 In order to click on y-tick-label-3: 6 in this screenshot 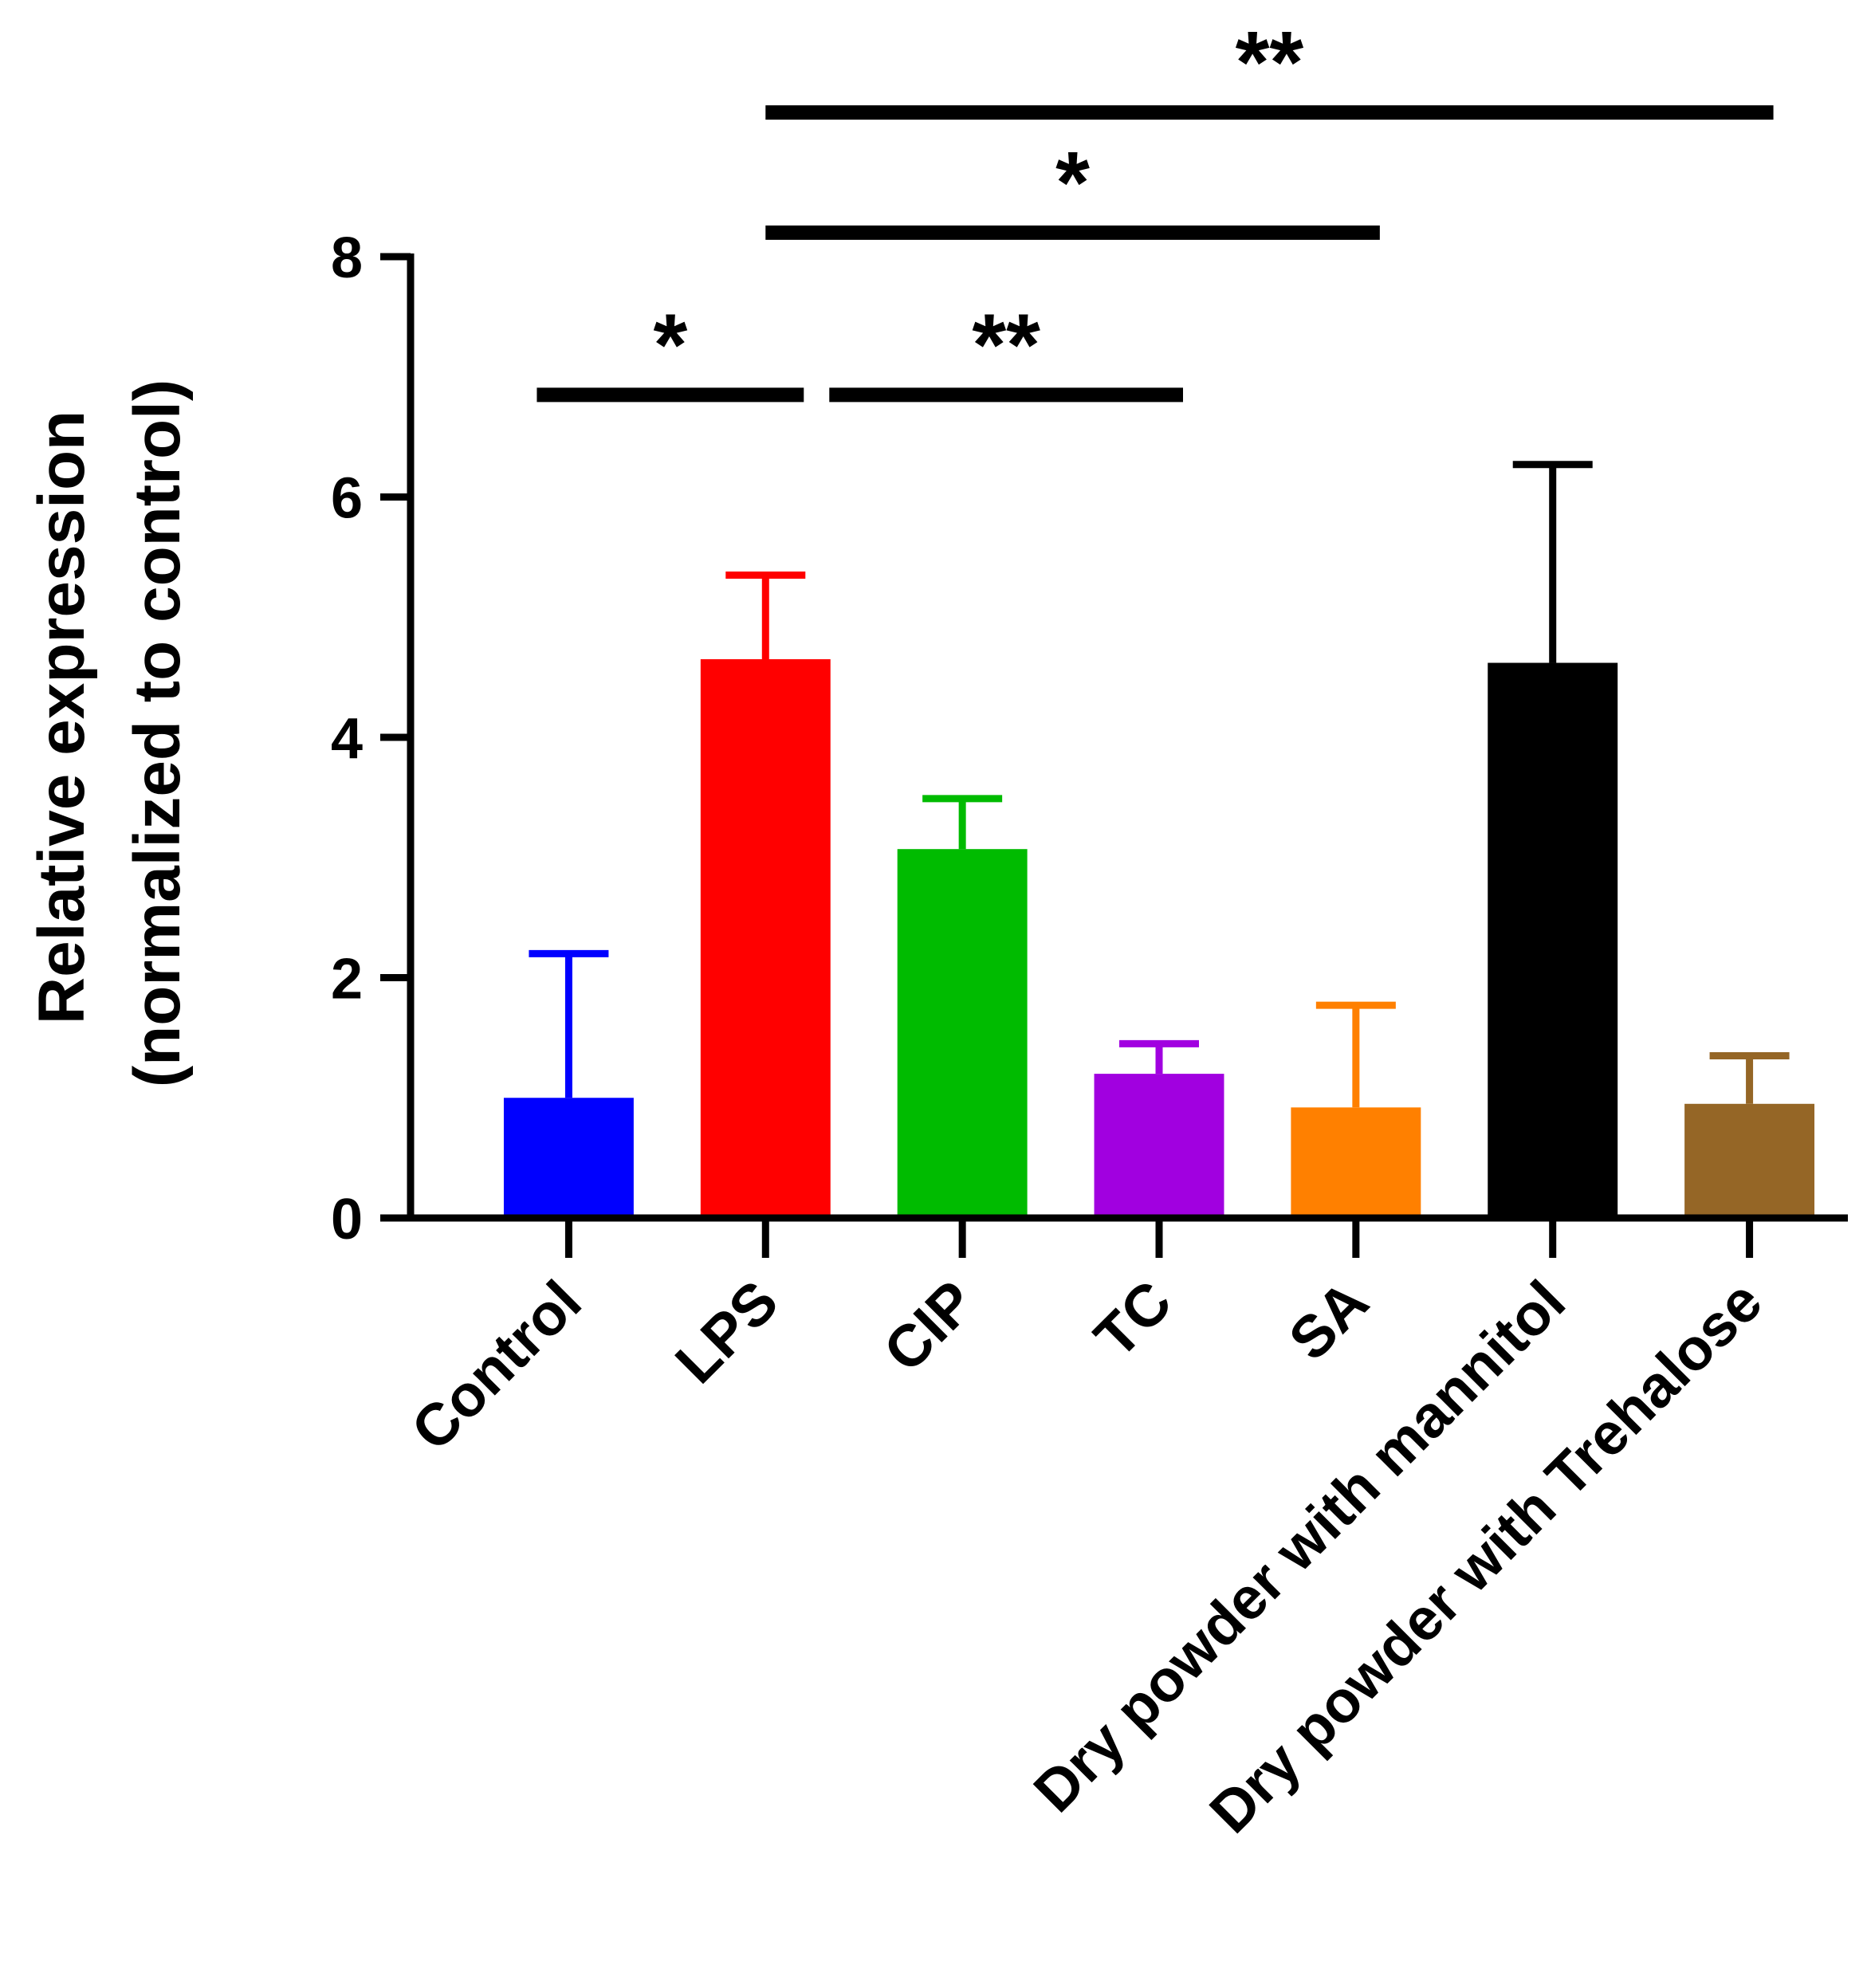, I will do `click(347, 499)`.